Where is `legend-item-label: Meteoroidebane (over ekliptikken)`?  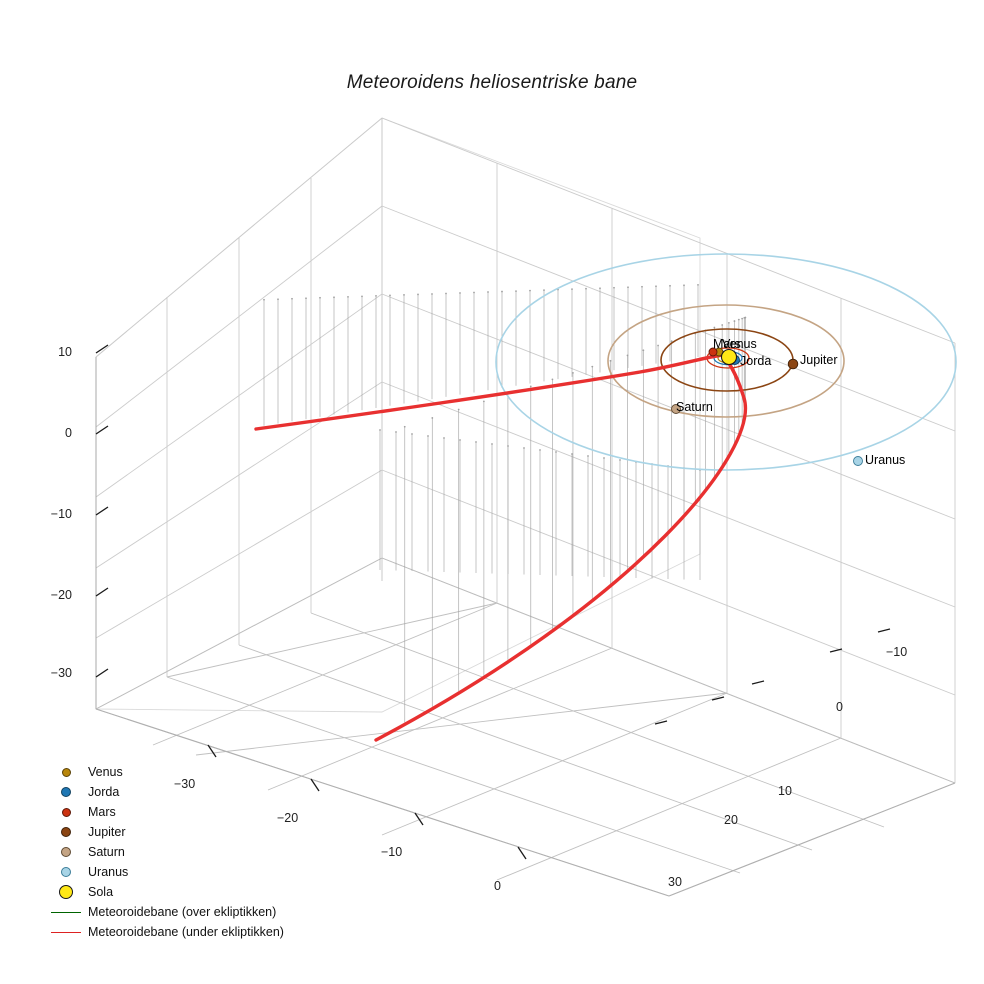
legend-item-label: Meteoroidebane (over ekliptikken) is located at coordinates (182, 912).